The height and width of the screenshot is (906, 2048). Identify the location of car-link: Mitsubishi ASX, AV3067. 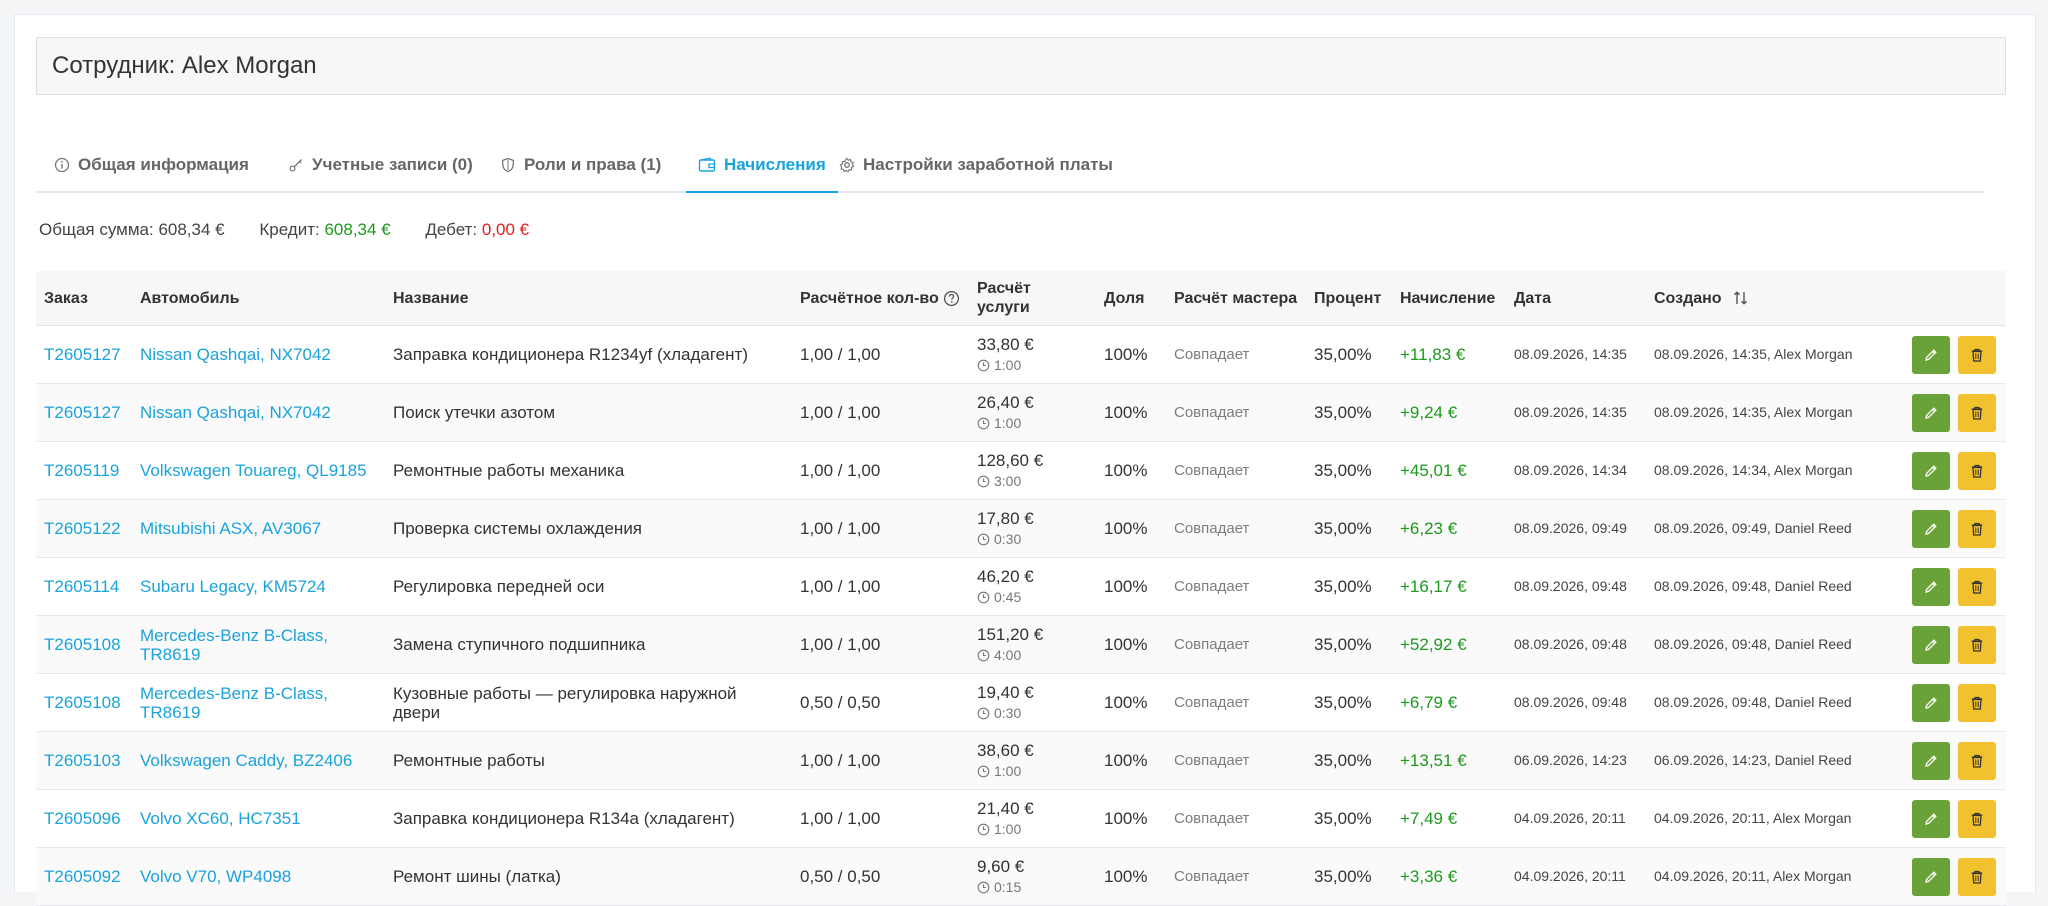
(231, 528).